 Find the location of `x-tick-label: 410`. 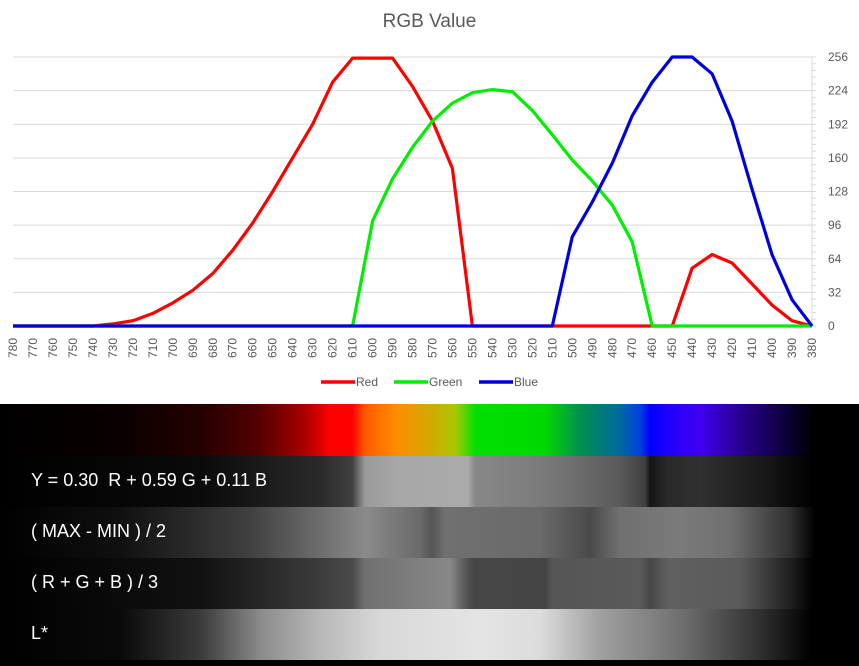

x-tick-label: 410 is located at coordinates (752, 348).